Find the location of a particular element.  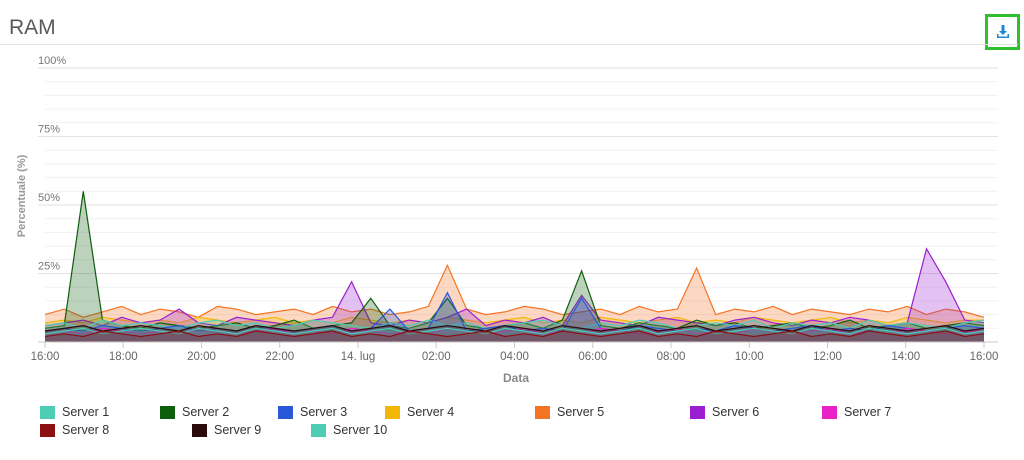

x-tick-label: 12:00 is located at coordinates (827, 357).